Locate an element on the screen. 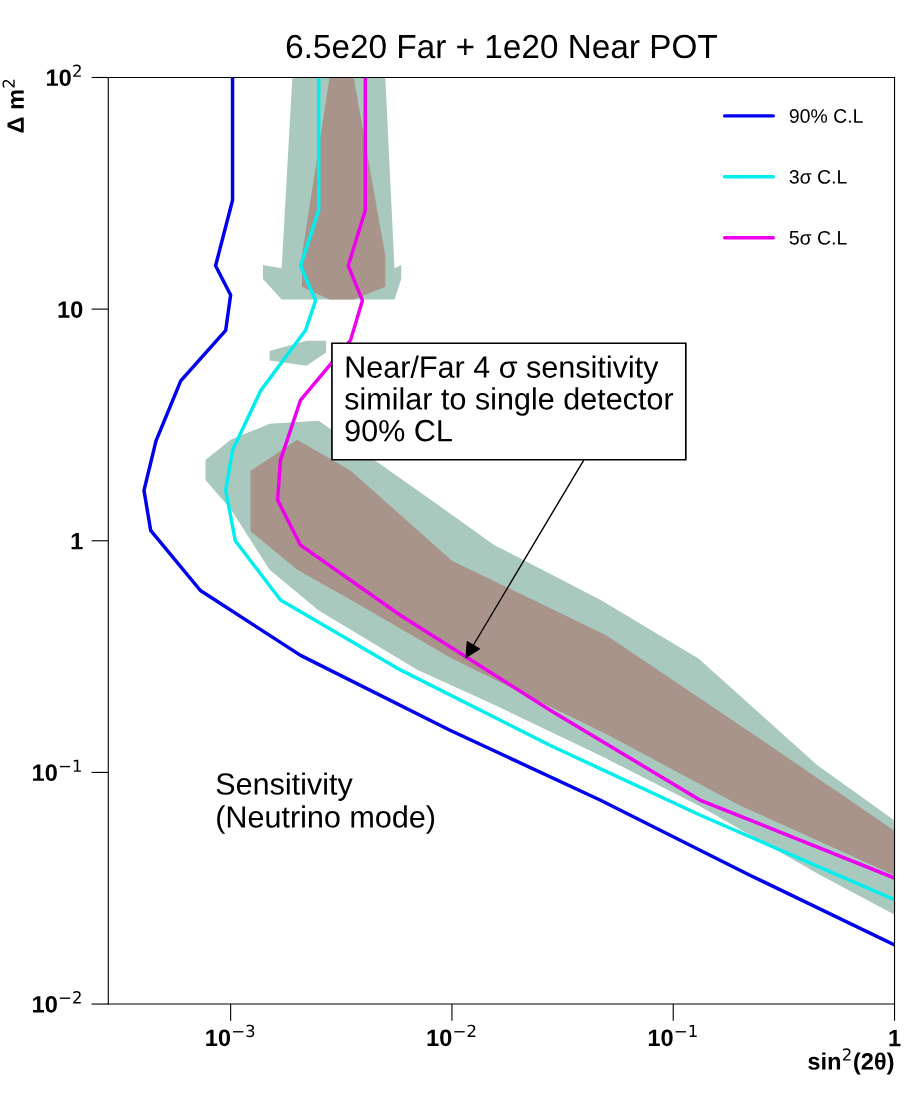  x-tick-label: 10$^{−2}$ is located at coordinates (451, 1035).